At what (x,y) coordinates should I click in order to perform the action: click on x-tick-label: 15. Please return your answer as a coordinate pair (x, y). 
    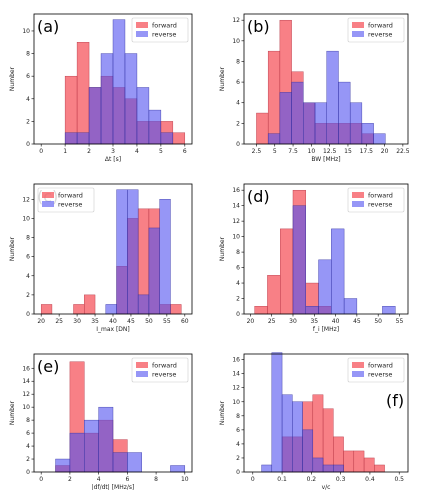
    Looking at the image, I should click on (348, 151).